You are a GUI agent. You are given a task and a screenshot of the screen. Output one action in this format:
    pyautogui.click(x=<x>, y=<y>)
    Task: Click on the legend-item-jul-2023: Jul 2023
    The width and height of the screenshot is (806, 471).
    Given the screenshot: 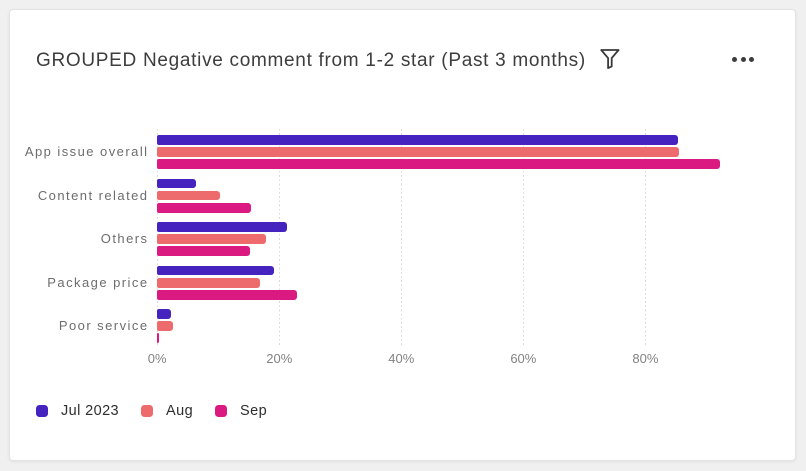 What is the action you would take?
    pyautogui.click(x=77, y=411)
    